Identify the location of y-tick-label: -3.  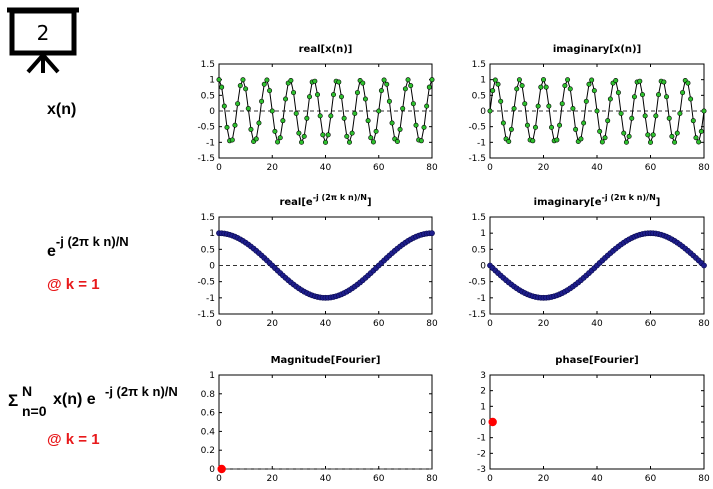
(481, 470).